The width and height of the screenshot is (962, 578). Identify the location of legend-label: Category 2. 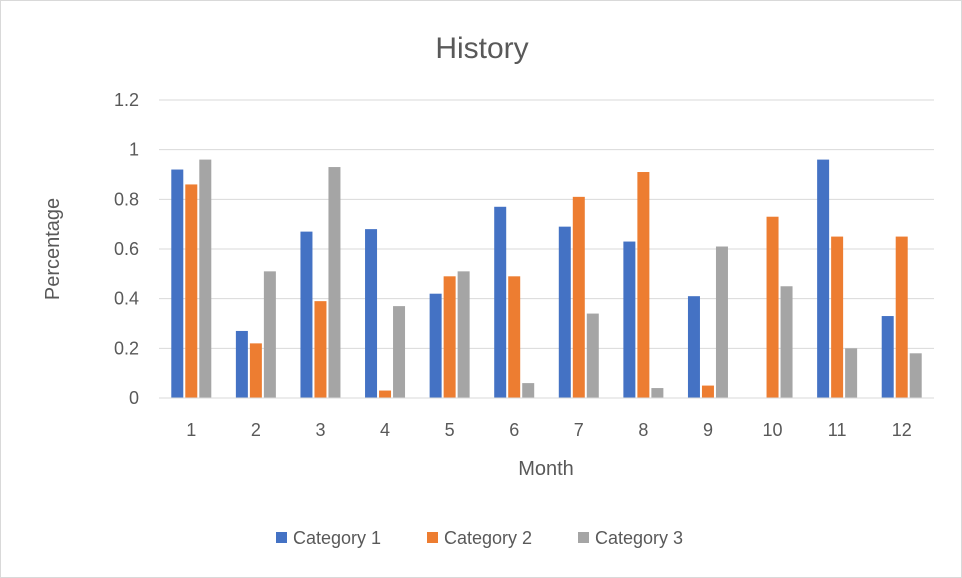
(488, 538).